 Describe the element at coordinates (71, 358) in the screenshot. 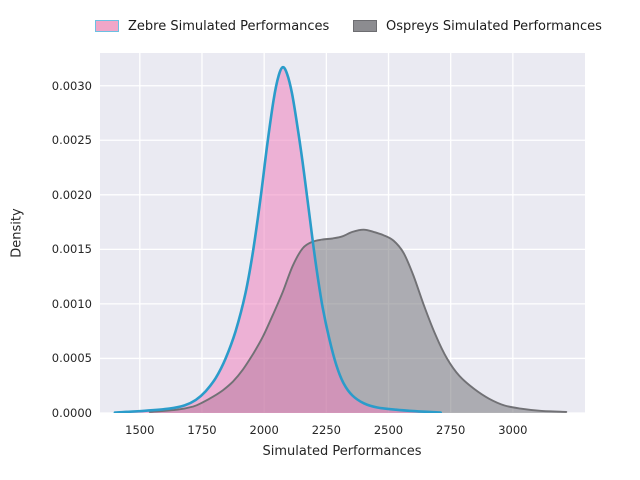

I see `y-tick-label: 0.0005` at that location.